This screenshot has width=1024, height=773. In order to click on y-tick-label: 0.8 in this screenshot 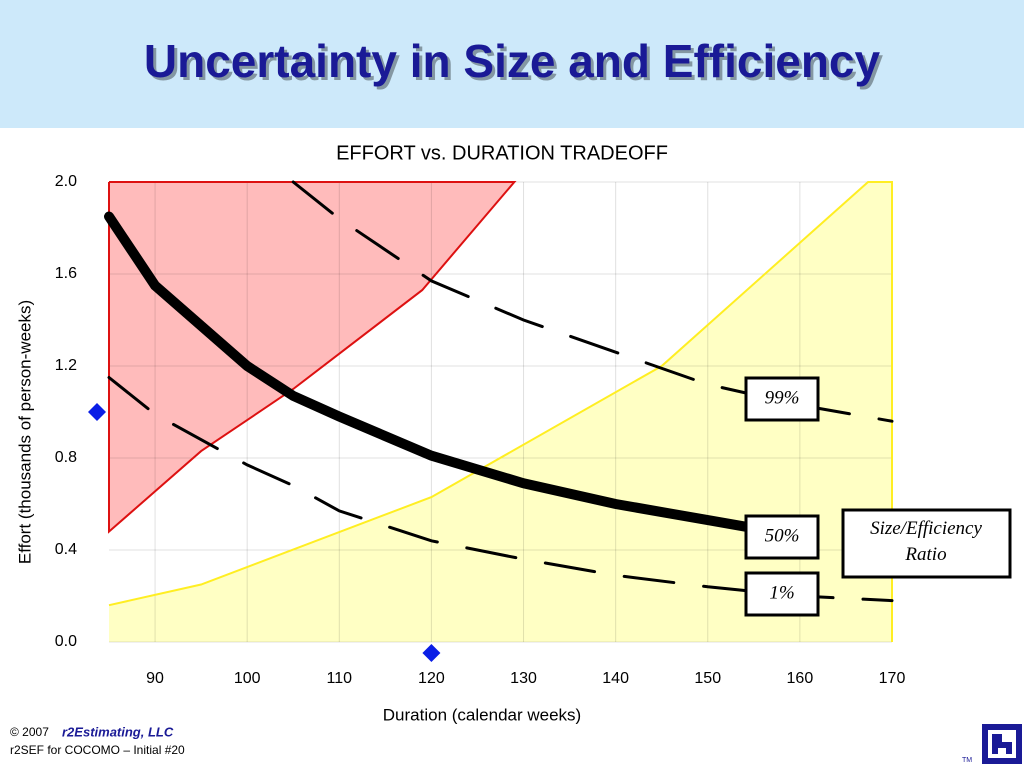, I will do `click(66, 457)`.